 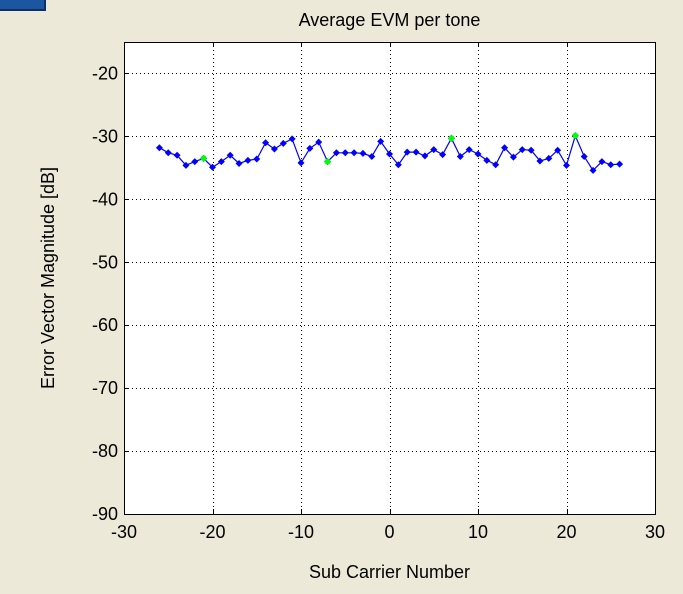 What do you see at coordinates (389, 572) in the screenshot?
I see `x-axis-label: Sub Carrier Number` at bounding box center [389, 572].